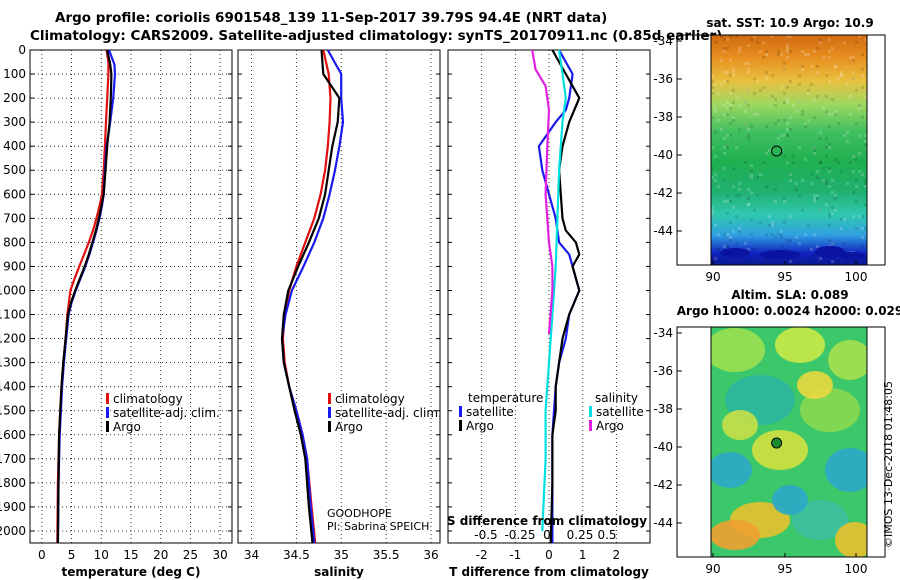  Describe the element at coordinates (378, 526) in the screenshot. I see `annotation-pi: PI: Sabrina SPEICH` at that location.